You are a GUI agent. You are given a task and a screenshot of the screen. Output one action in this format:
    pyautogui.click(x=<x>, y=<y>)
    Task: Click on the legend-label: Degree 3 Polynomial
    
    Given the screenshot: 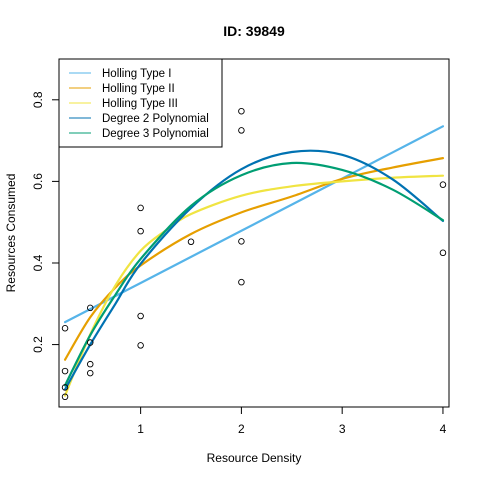 What is the action you would take?
    pyautogui.click(x=155, y=134)
    